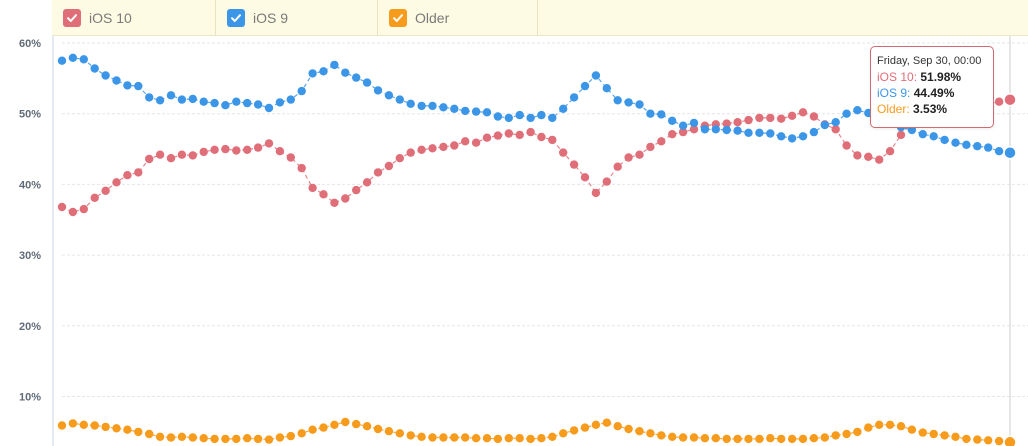 The height and width of the screenshot is (446, 1028). I want to click on tooltip-row-older: Older: 3.53%, so click(912, 109).